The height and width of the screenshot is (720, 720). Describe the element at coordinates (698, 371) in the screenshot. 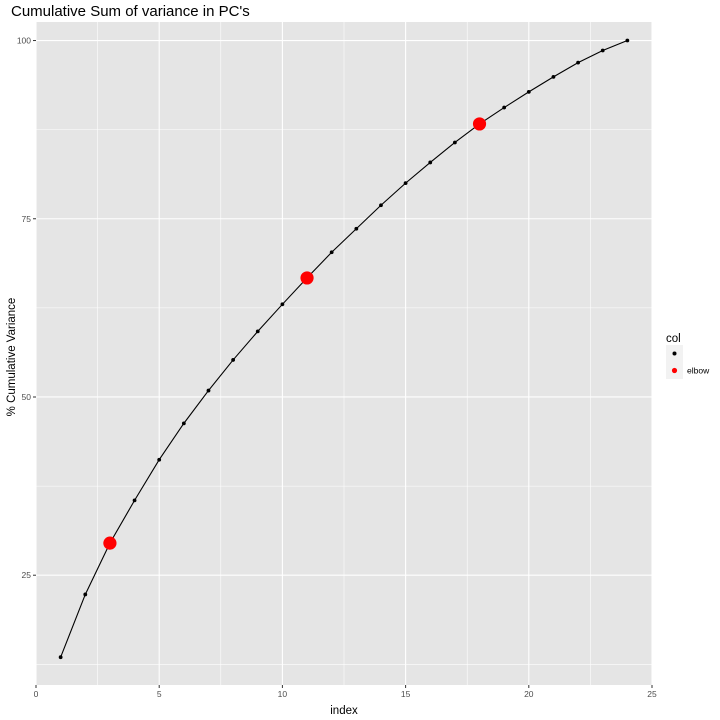

I see `legend-label-elbow: elbow` at that location.